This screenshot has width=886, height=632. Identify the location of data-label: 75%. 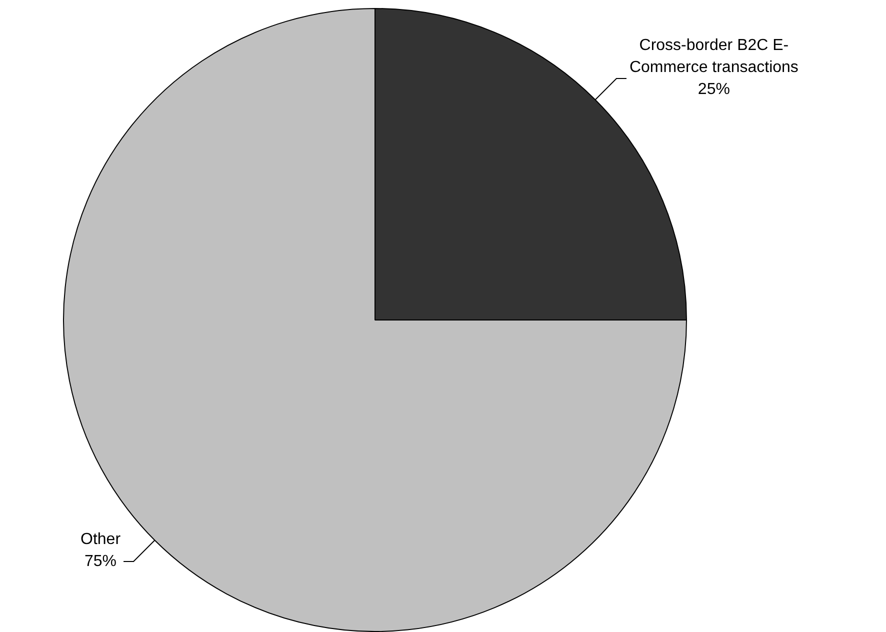
(100, 561).